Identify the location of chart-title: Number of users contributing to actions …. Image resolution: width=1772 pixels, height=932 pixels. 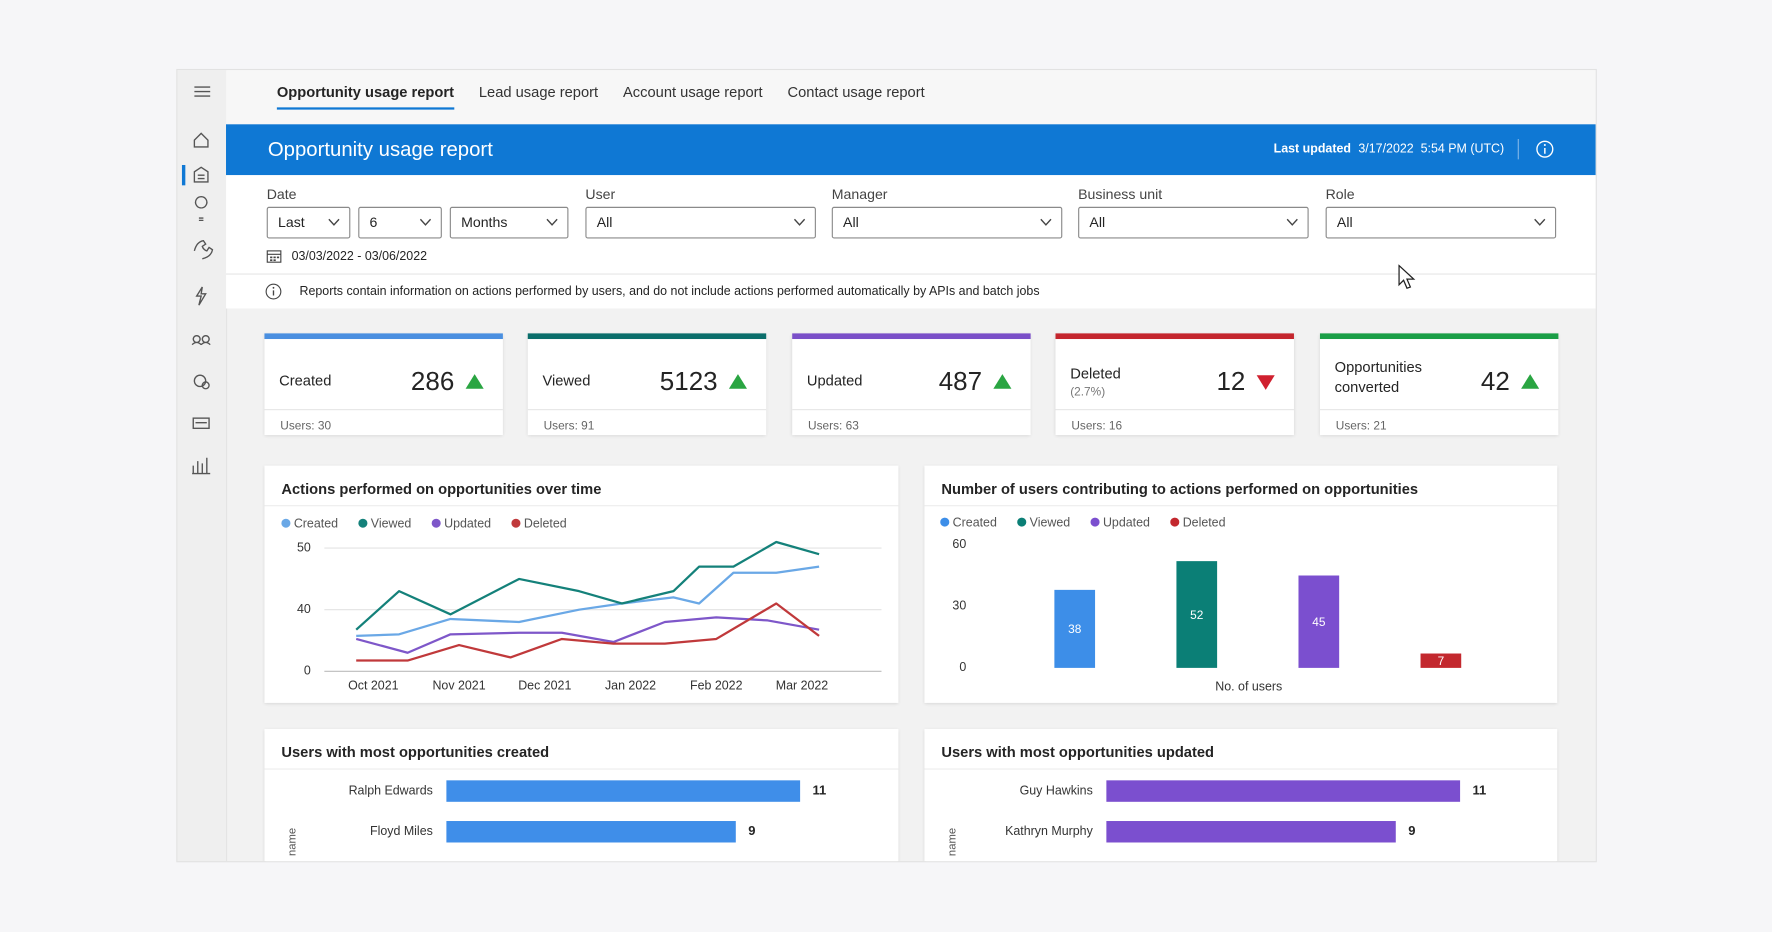
(1180, 489).